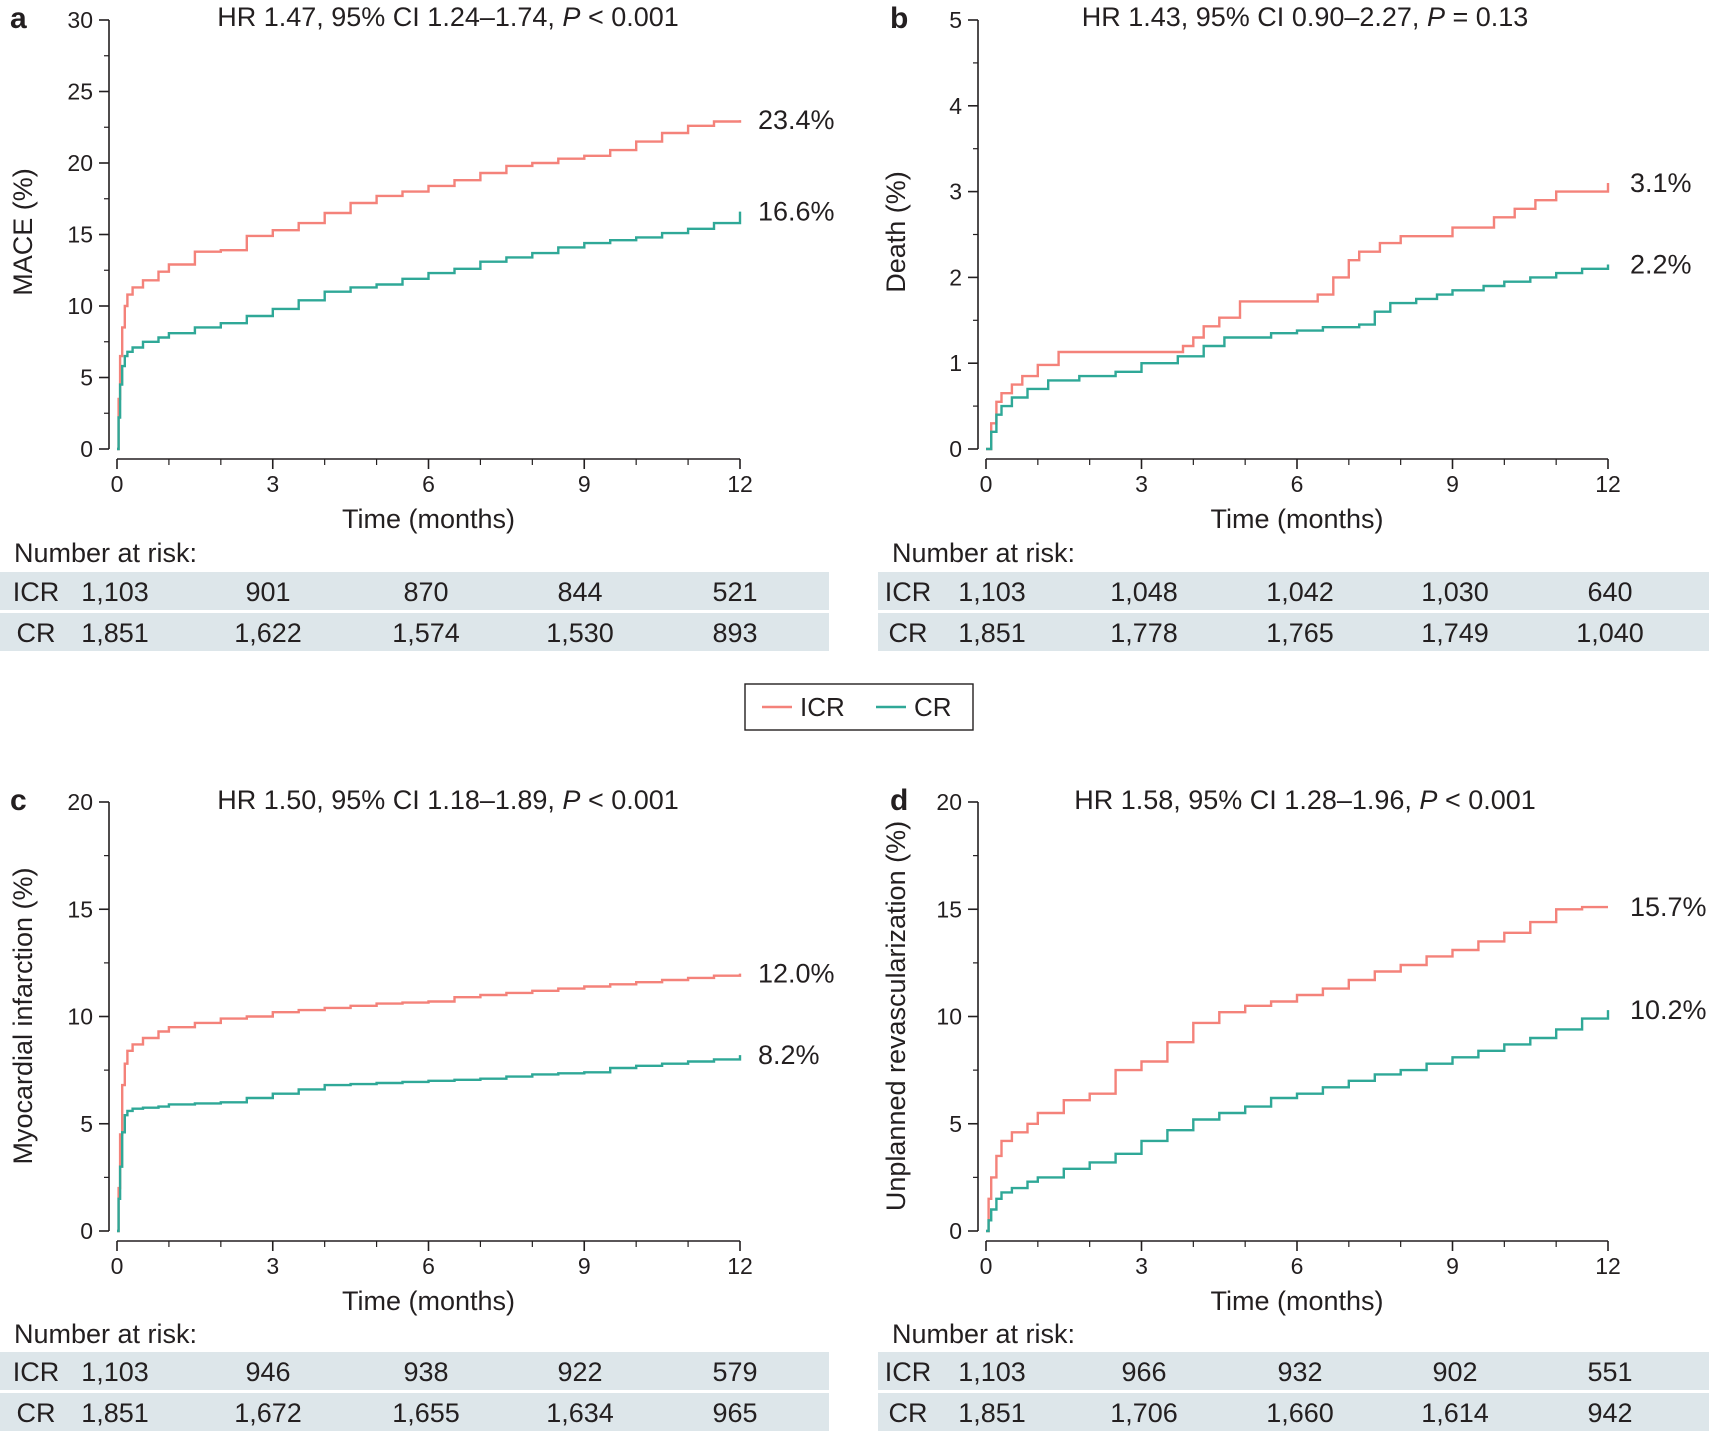 The height and width of the screenshot is (1433, 1709). Describe the element at coordinates (1661, 183) in the screenshot. I see `series-icr-end-label: 3.1%` at that location.